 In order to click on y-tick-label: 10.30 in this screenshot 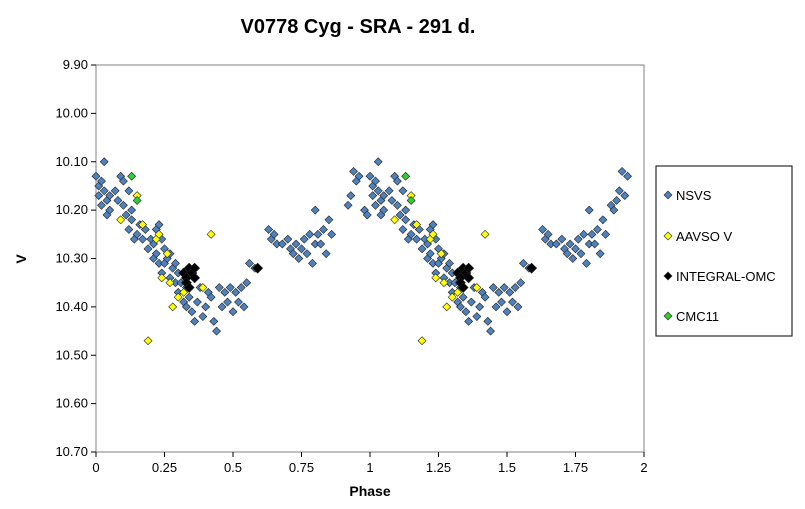, I will do `click(71, 258)`.